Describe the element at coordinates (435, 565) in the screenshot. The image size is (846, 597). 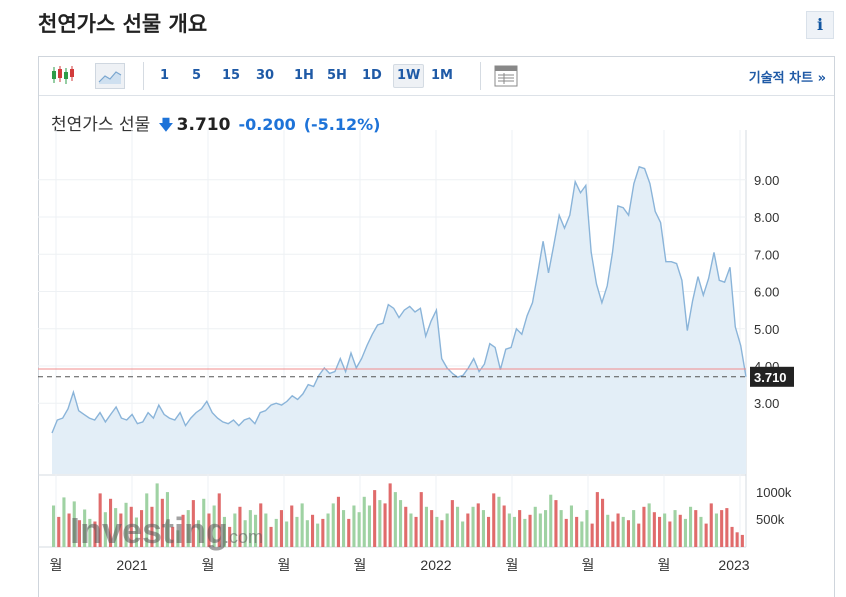
I see `x-axis-tick-label: 2022` at that location.